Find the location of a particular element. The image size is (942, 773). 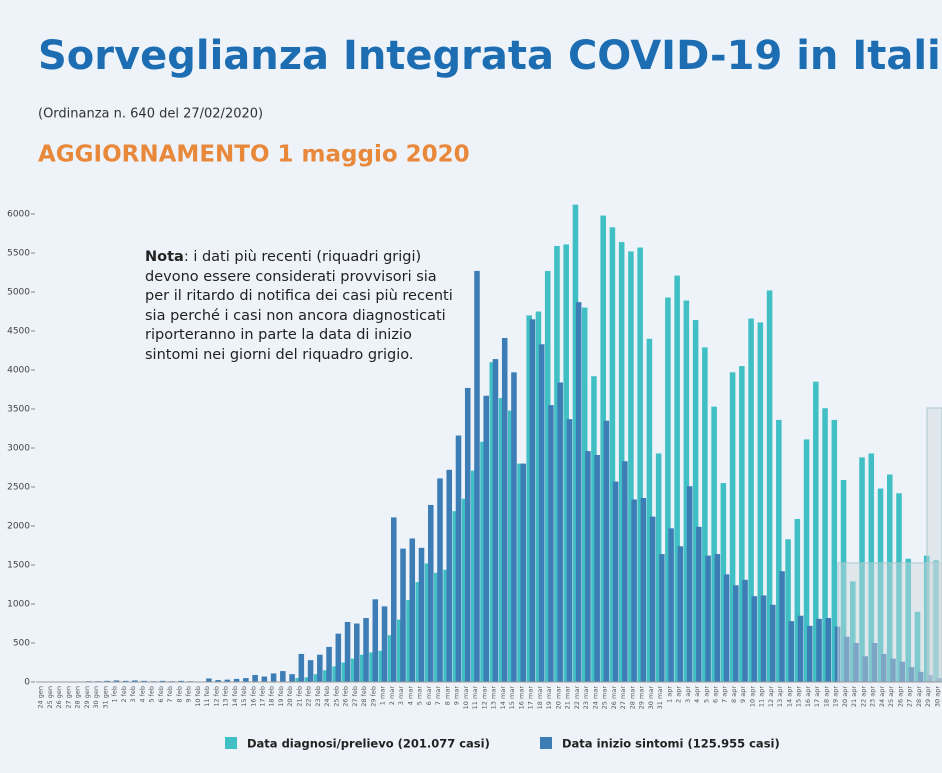

x-tick-label: 15 mar is located at coordinates (512, 698).